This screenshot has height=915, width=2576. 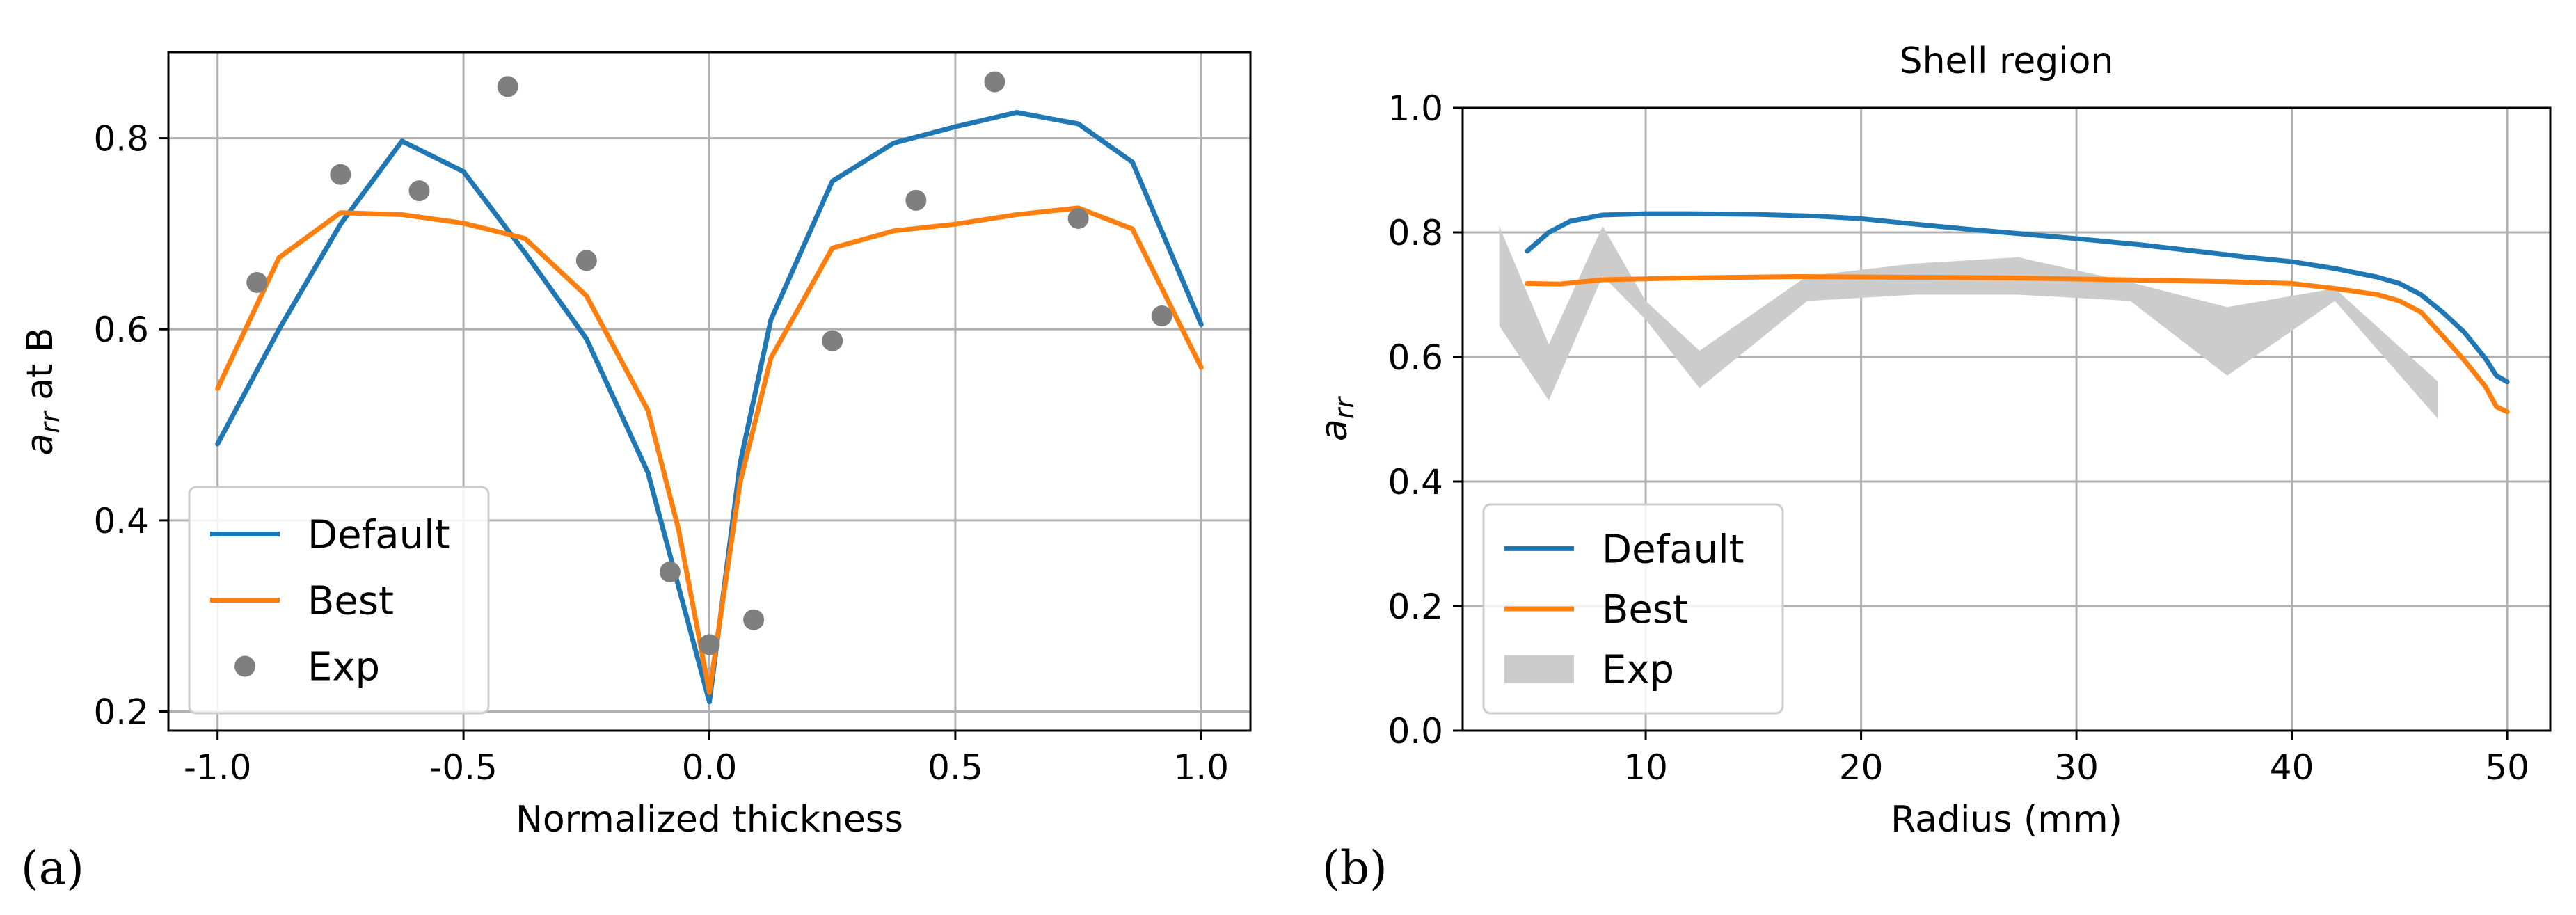 What do you see at coordinates (2076, 767) in the screenshot?
I see `panel-b-x-tick-label: 30` at bounding box center [2076, 767].